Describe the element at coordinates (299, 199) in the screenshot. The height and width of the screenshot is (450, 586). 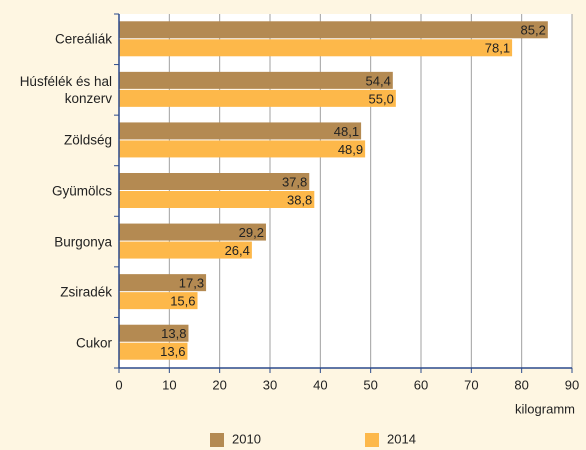
I see `value-label: 38,8` at that location.